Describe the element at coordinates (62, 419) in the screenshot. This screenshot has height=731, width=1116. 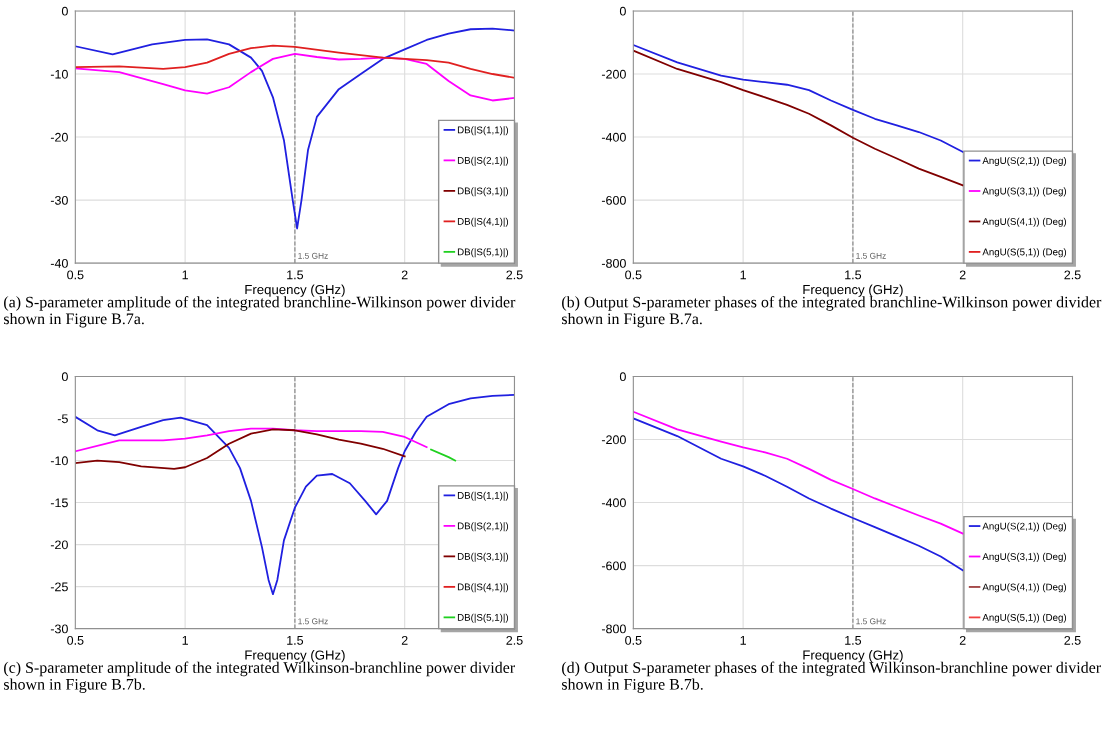
I see `y-tick-label: -5` at that location.